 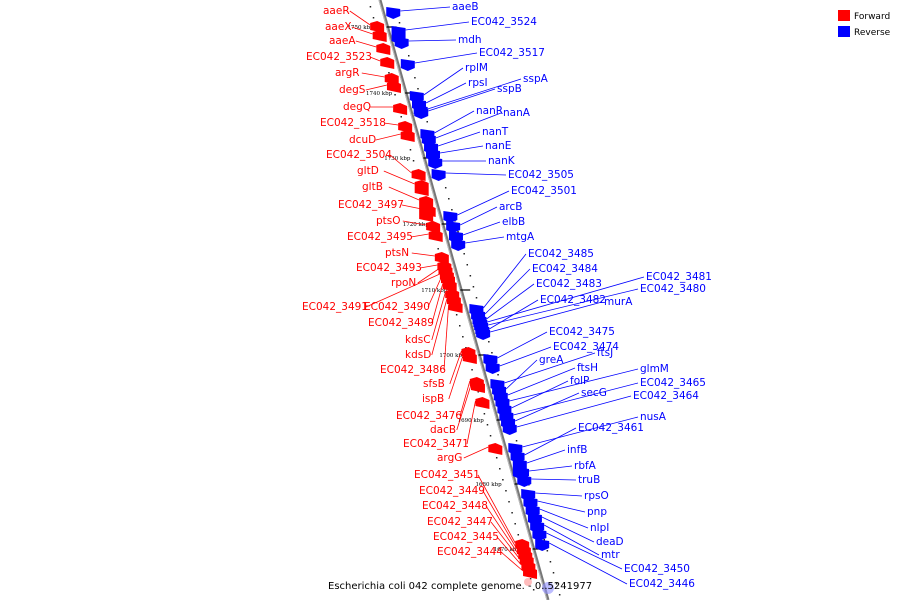 What do you see at coordinates (594, 393) in the screenshot?
I see `gene-label-secG: secG` at bounding box center [594, 393].